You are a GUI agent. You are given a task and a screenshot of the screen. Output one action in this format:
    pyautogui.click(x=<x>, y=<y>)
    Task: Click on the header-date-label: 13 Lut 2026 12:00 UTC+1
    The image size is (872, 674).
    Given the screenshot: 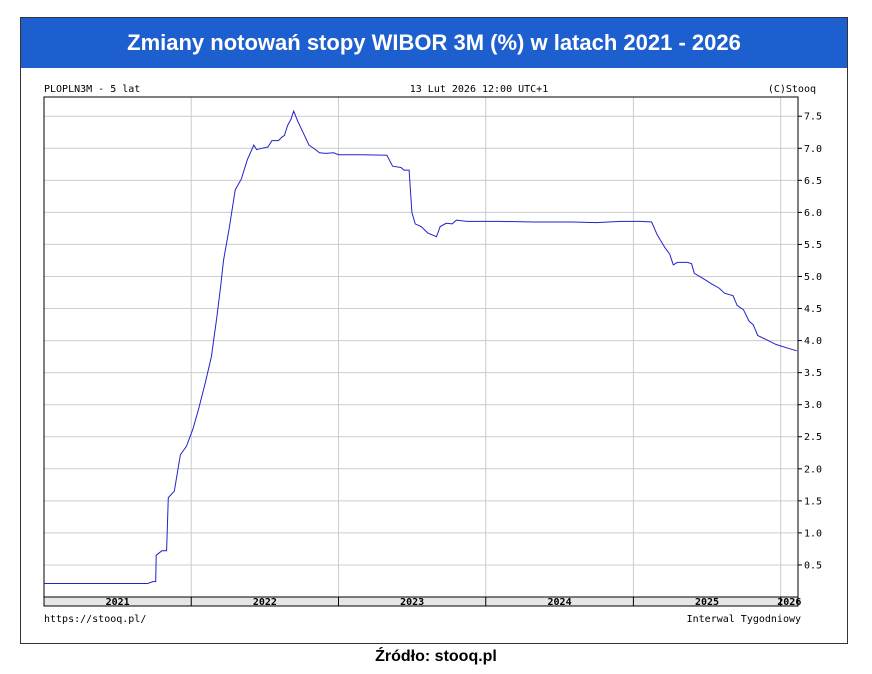 What is the action you would take?
    pyautogui.click(x=479, y=89)
    